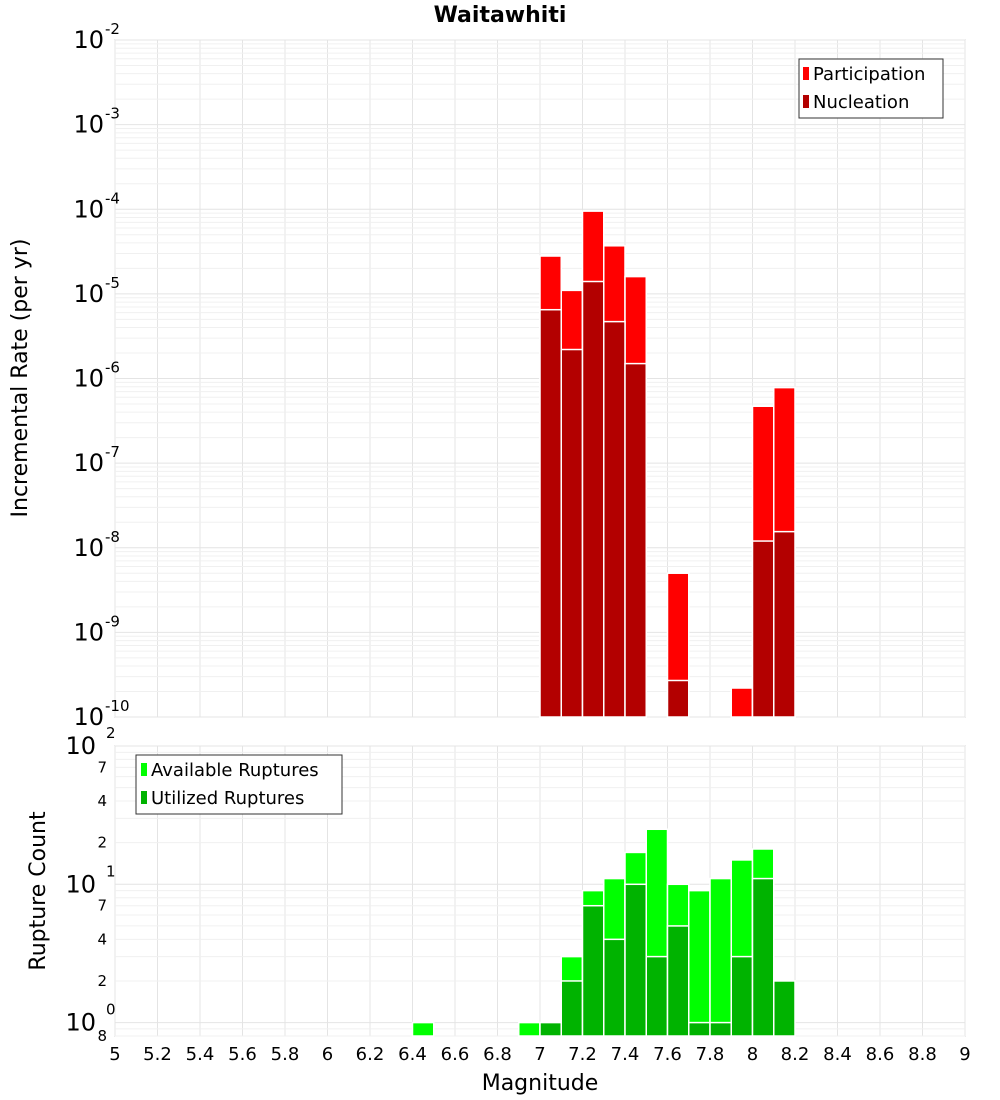 Image resolution: width=1000 pixels, height=1100 pixels. What do you see at coordinates (861, 102) in the screenshot?
I see `nucleation-legend-label: Nucleation` at bounding box center [861, 102].